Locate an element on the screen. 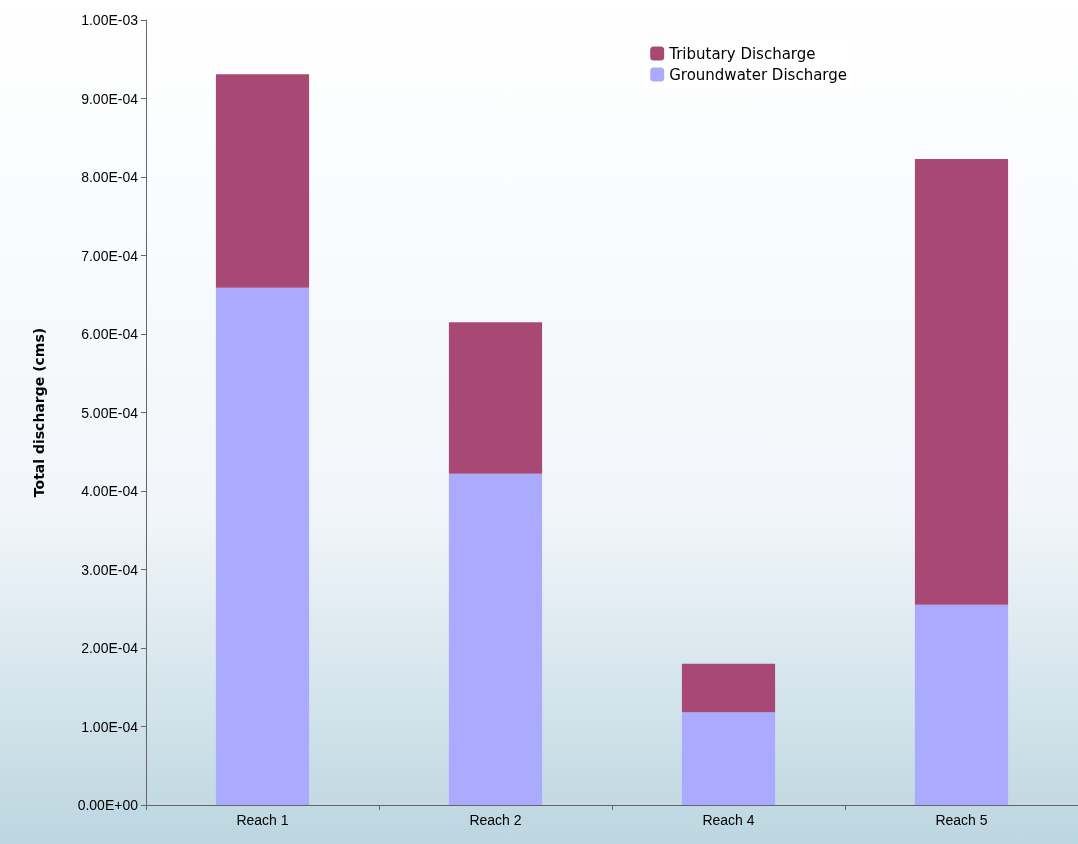  y-tick-label: 1.00E-04 is located at coordinates (110, 726).